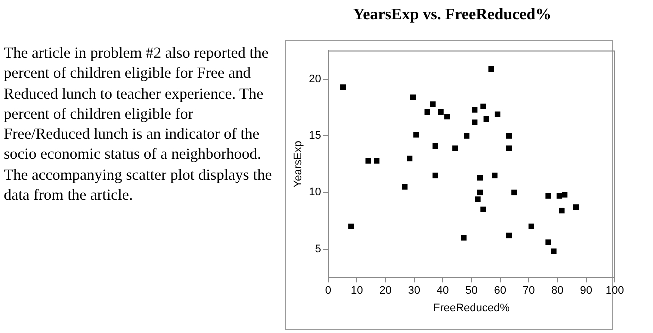 This screenshot has width=653, height=333. Describe the element at coordinates (315, 136) in the screenshot. I see `y-tick-label: 15` at that location.